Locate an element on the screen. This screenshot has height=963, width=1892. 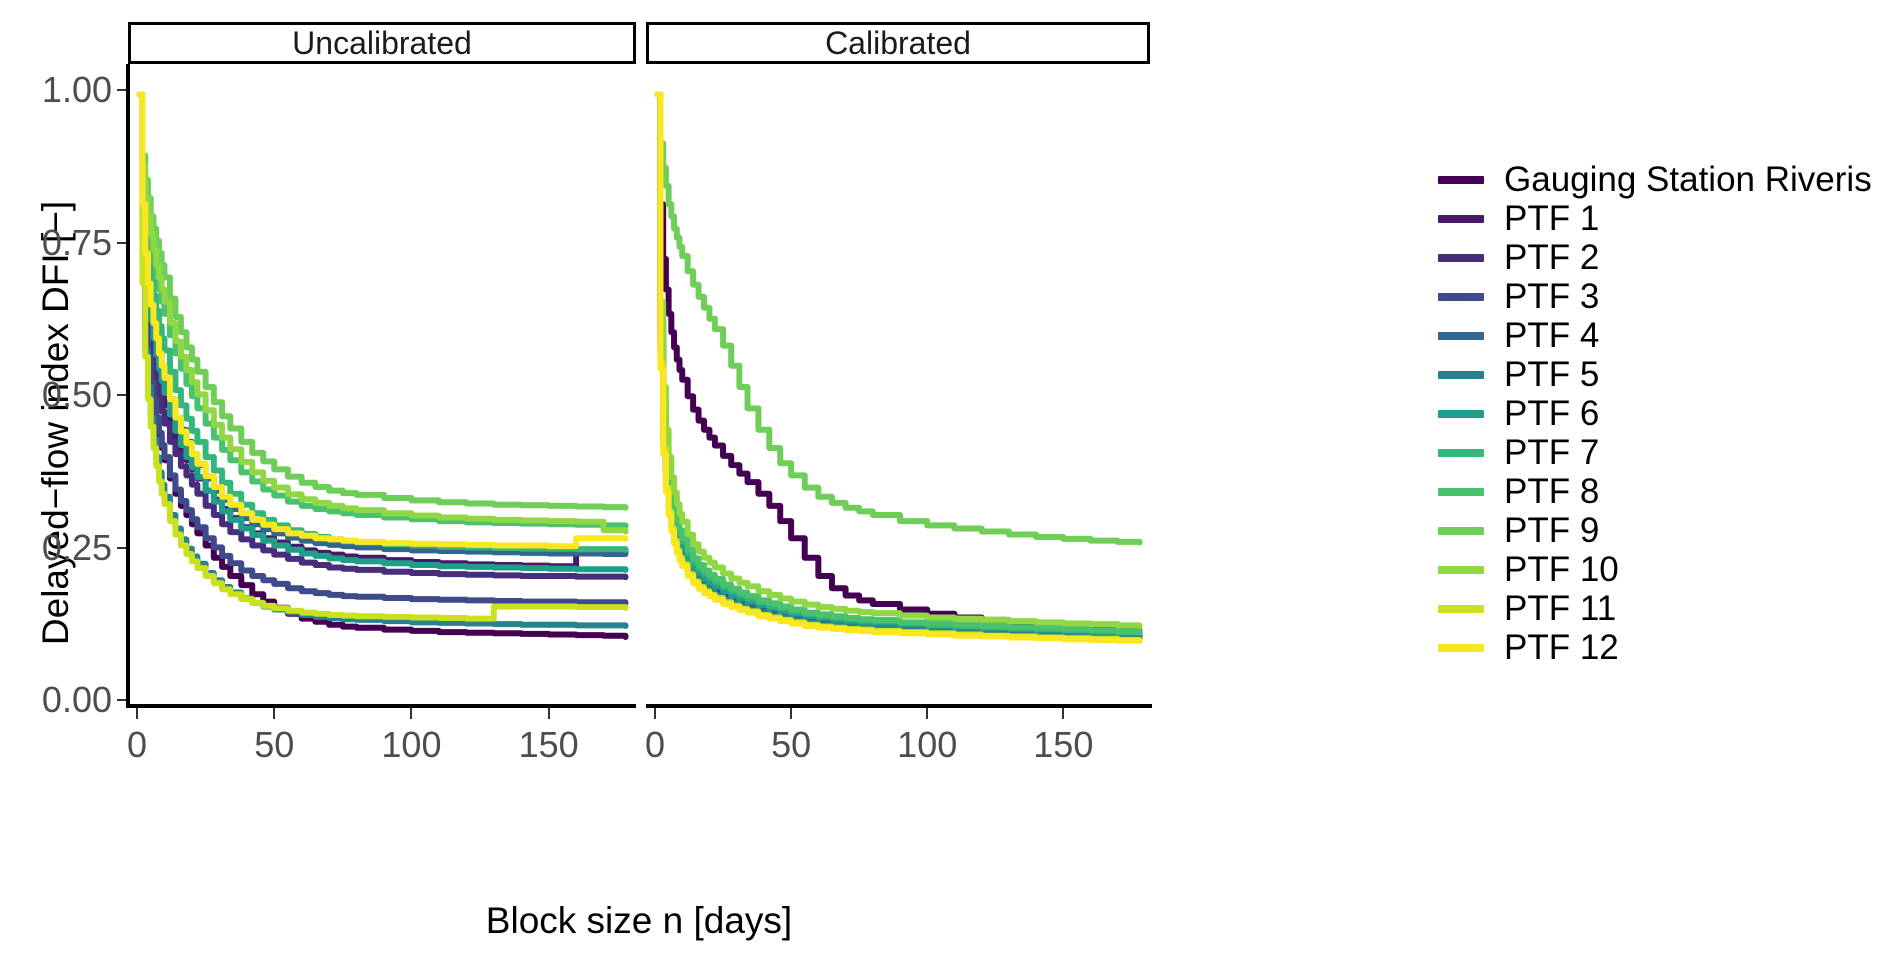
y-axis-ticks: 1.00 0.75 0.50 0.25 0.00 is located at coordinates (84, 390).